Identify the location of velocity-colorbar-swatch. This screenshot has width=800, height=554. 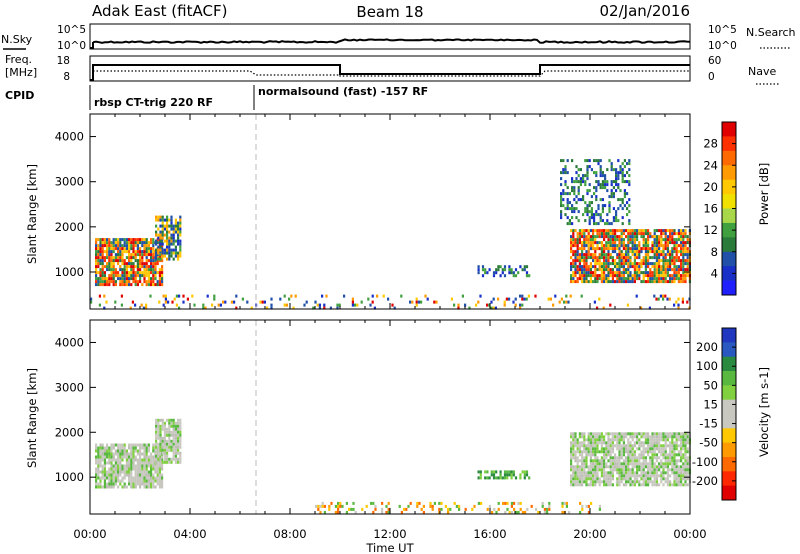
(729, 350).